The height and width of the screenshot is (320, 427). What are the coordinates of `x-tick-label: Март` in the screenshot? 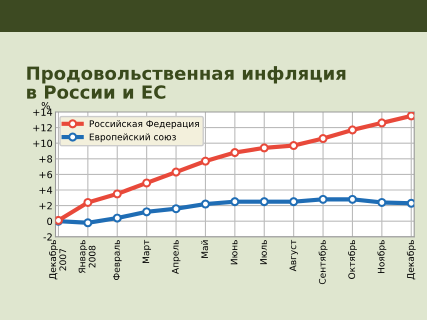 It's located at (147, 252).